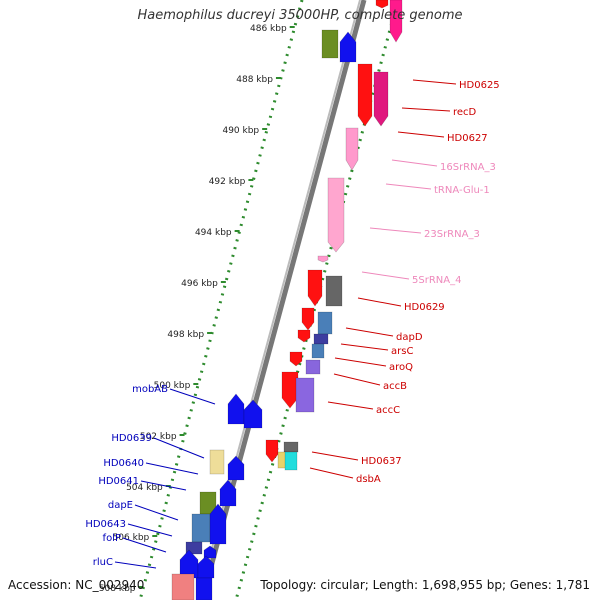 The width and height of the screenshot is (600, 600). I want to click on tick-label: 496 kbp, so click(199, 284).